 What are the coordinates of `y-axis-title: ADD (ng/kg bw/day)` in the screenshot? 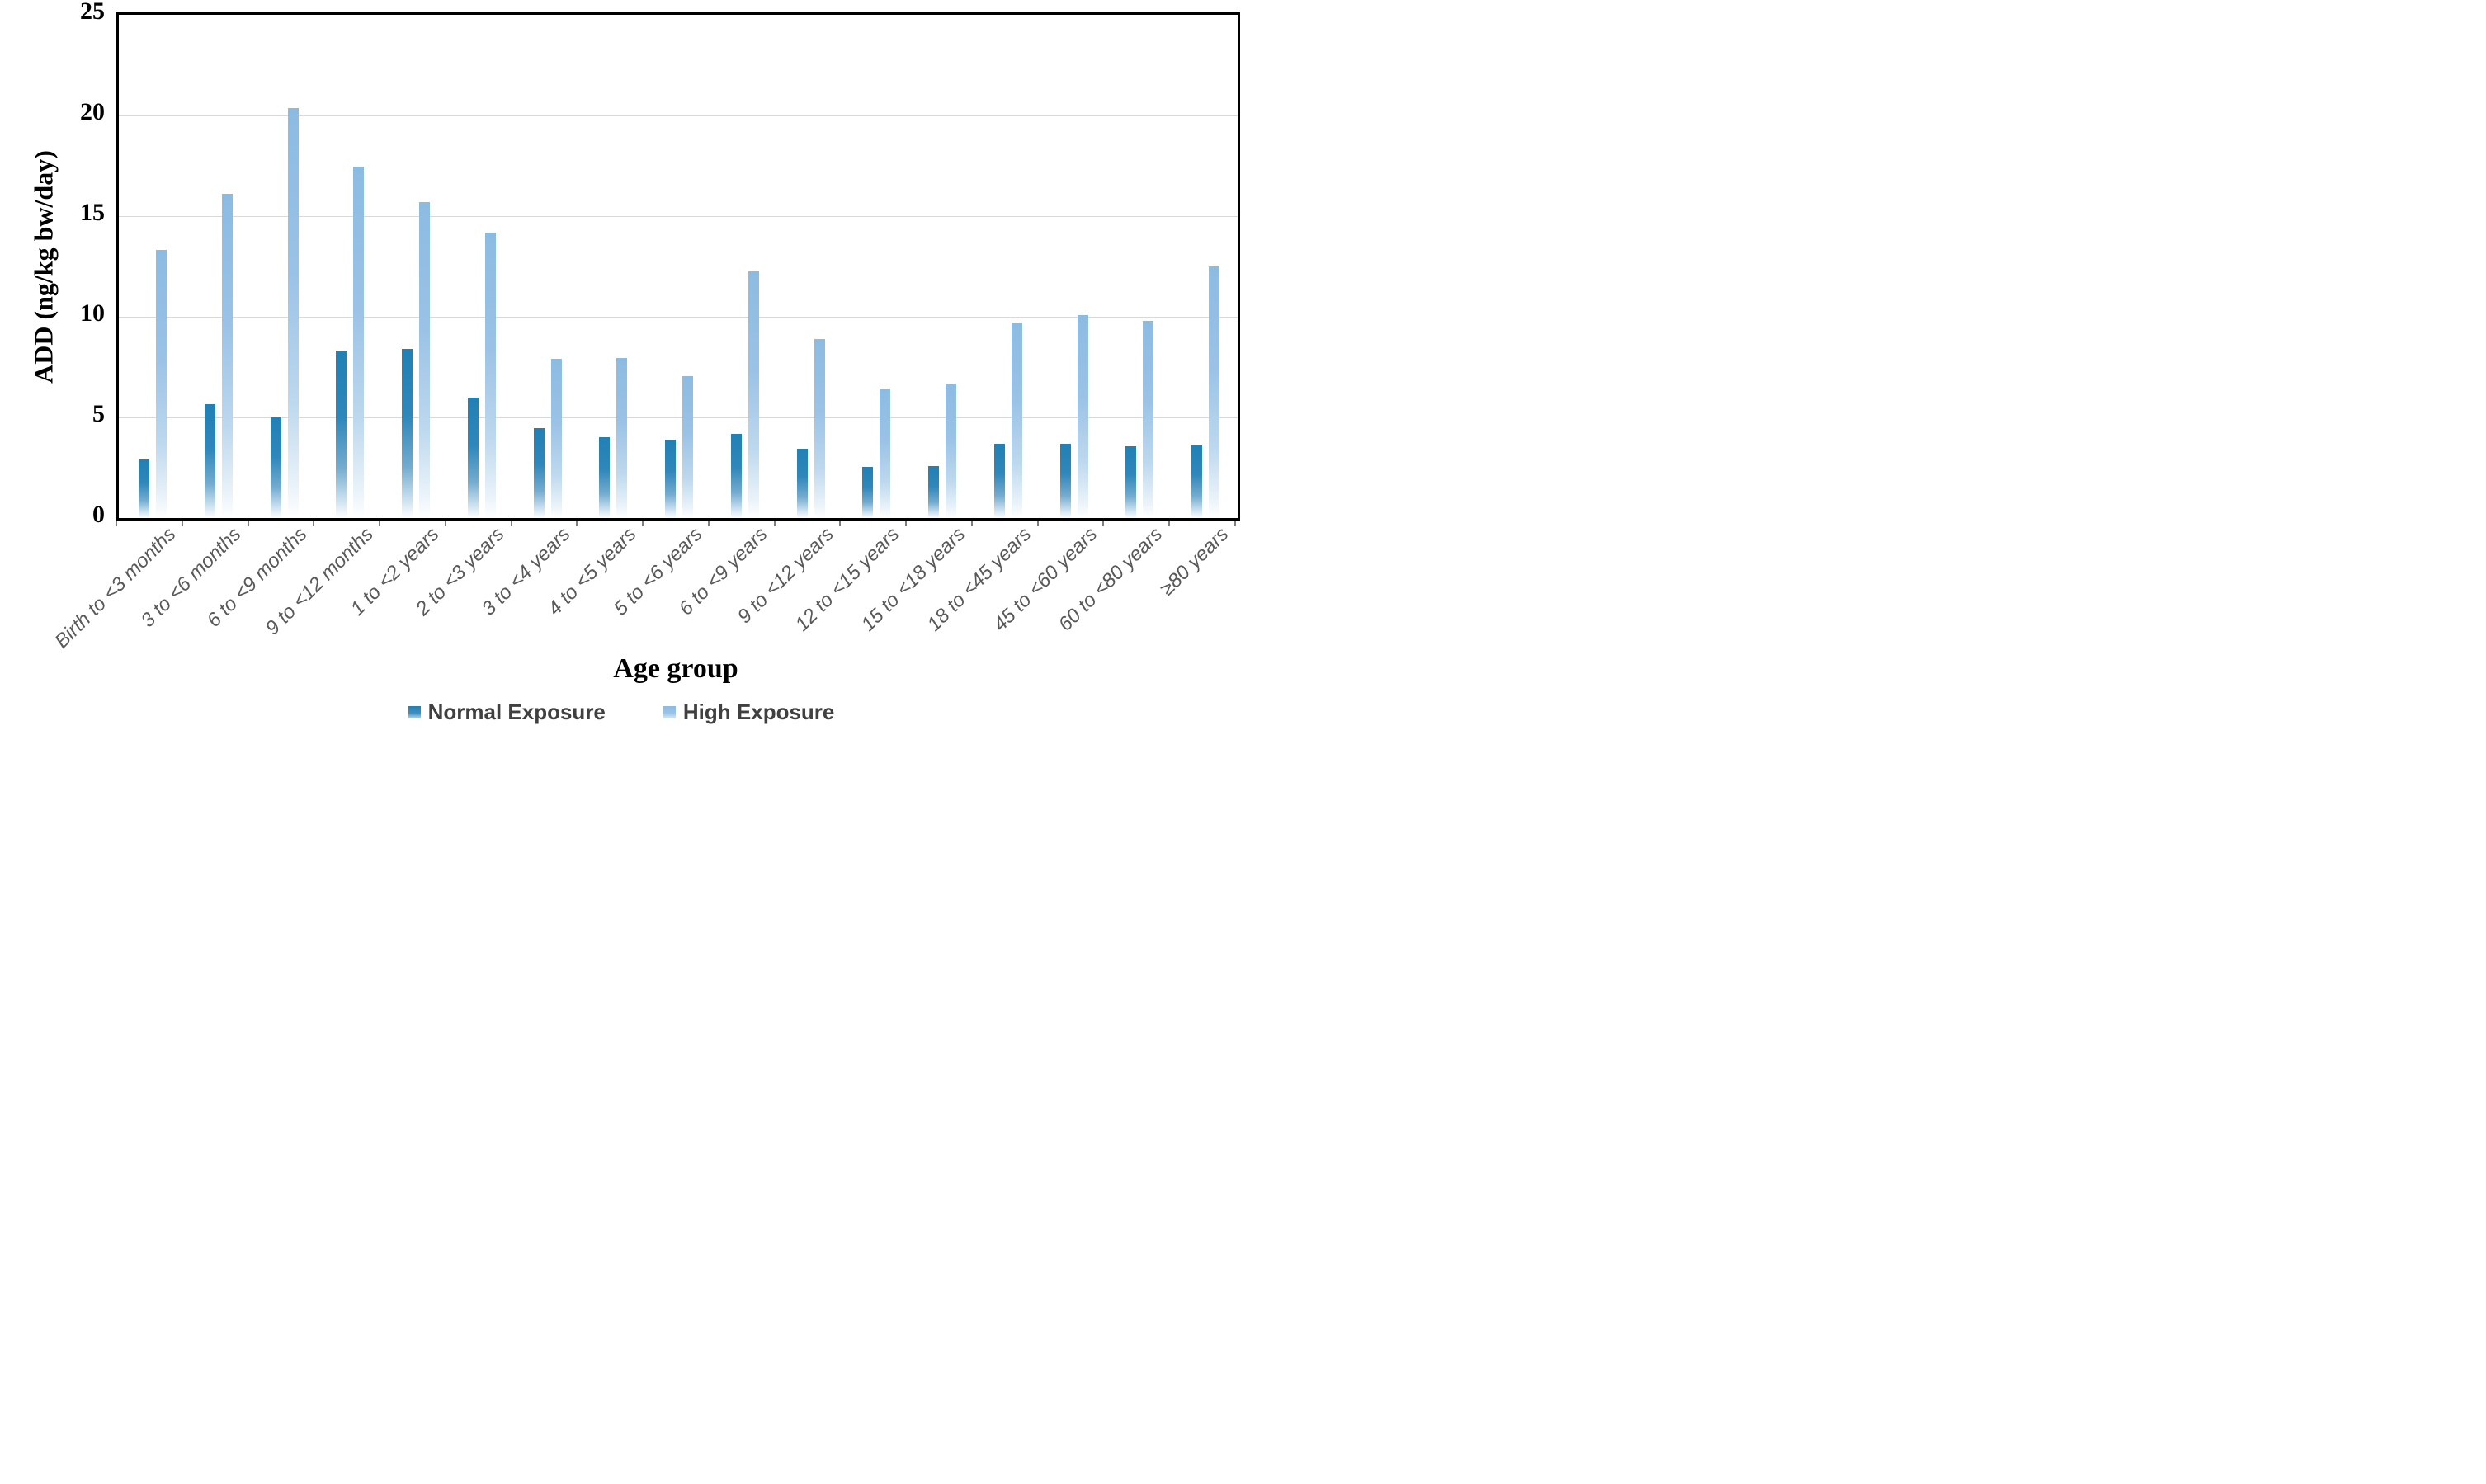 It's located at (43, 267).